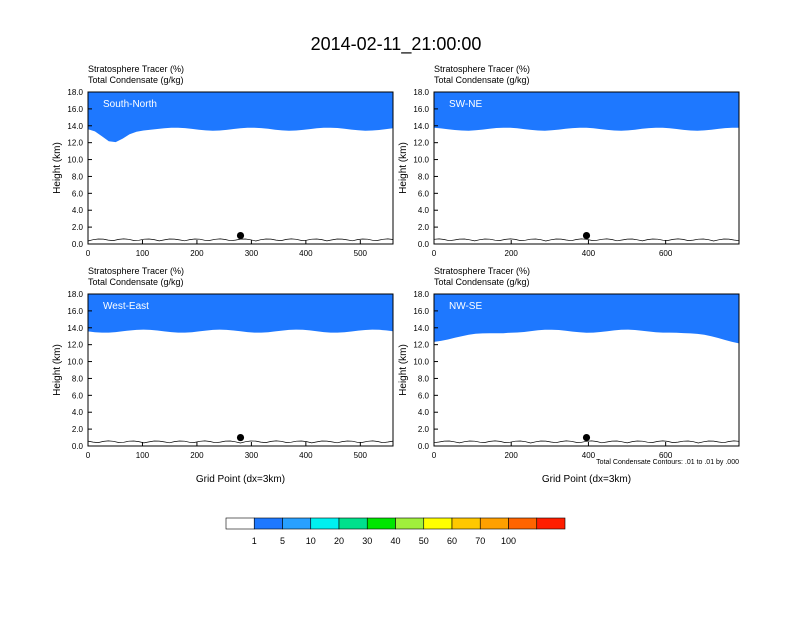 This screenshot has width=792, height=617. Describe the element at coordinates (361, 455) in the screenshot. I see `x-tick-label: 500` at that location.